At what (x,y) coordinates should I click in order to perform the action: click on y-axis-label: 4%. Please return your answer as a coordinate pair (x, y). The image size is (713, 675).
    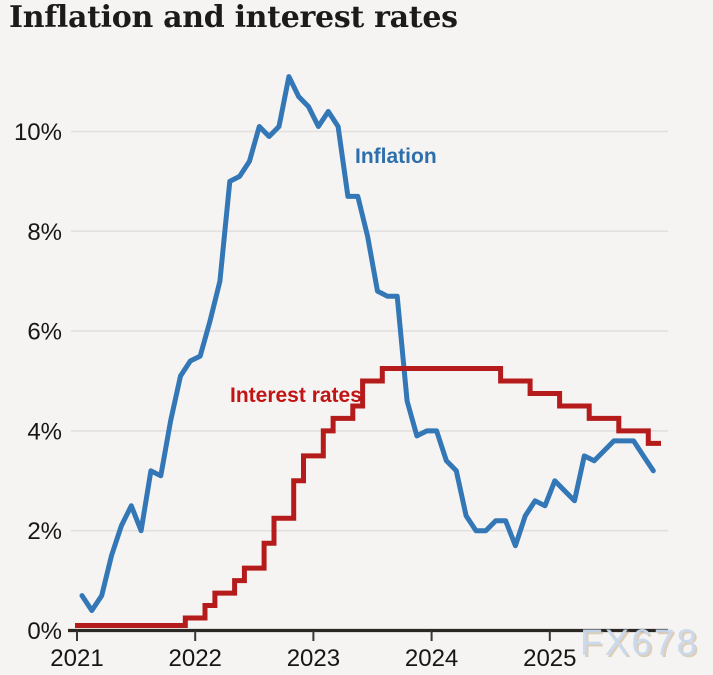
    Looking at the image, I should click on (44, 431).